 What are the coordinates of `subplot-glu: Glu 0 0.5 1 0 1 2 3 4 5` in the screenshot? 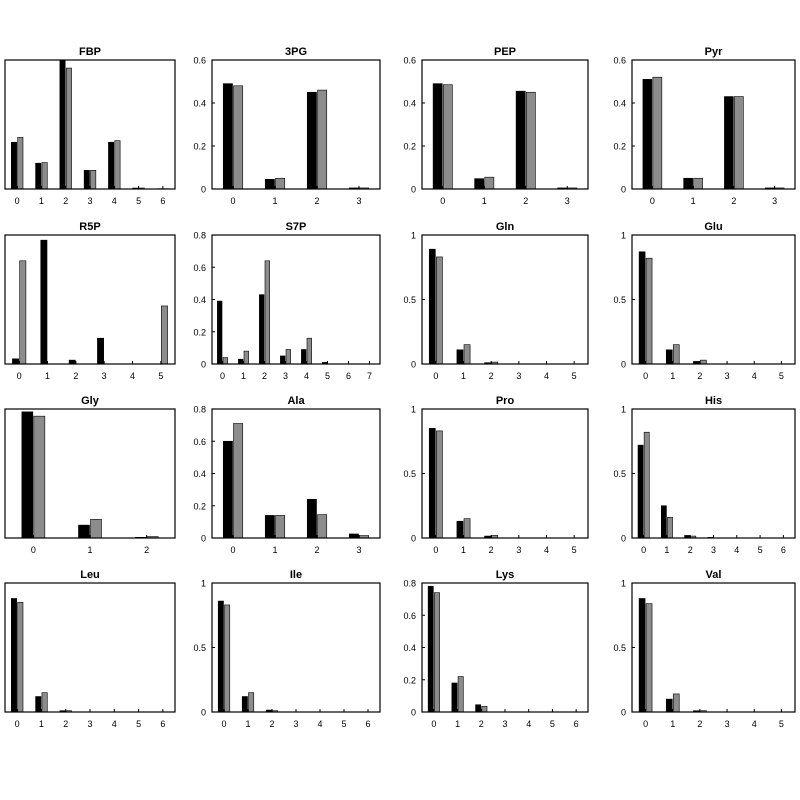 It's located at (704, 301).